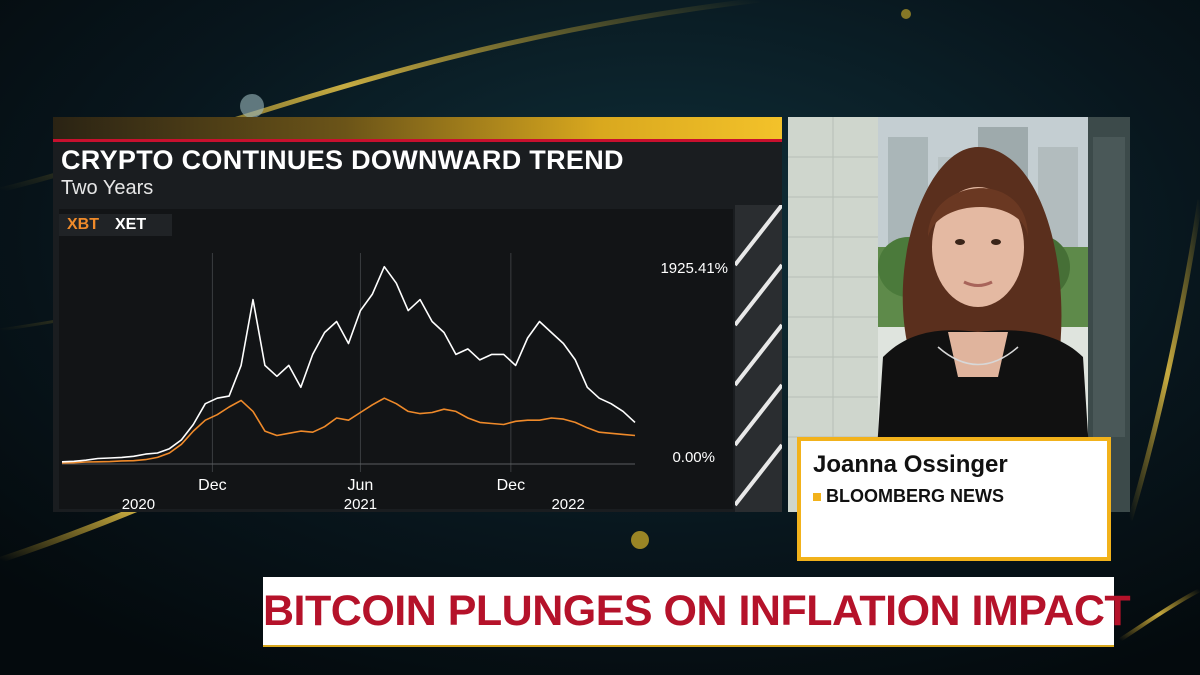 This screenshot has width=1200, height=675. I want to click on x-year-label: 2020, so click(138, 504).